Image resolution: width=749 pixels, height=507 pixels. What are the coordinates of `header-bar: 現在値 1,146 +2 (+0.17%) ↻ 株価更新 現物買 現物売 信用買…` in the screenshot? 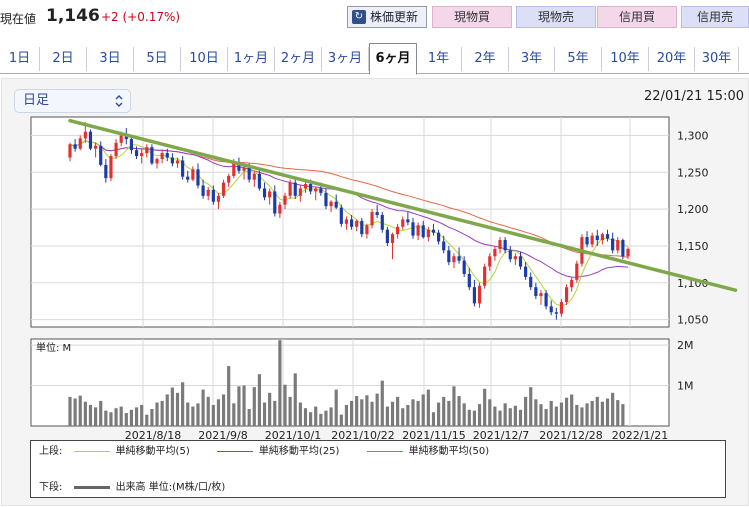 It's located at (374, 17).